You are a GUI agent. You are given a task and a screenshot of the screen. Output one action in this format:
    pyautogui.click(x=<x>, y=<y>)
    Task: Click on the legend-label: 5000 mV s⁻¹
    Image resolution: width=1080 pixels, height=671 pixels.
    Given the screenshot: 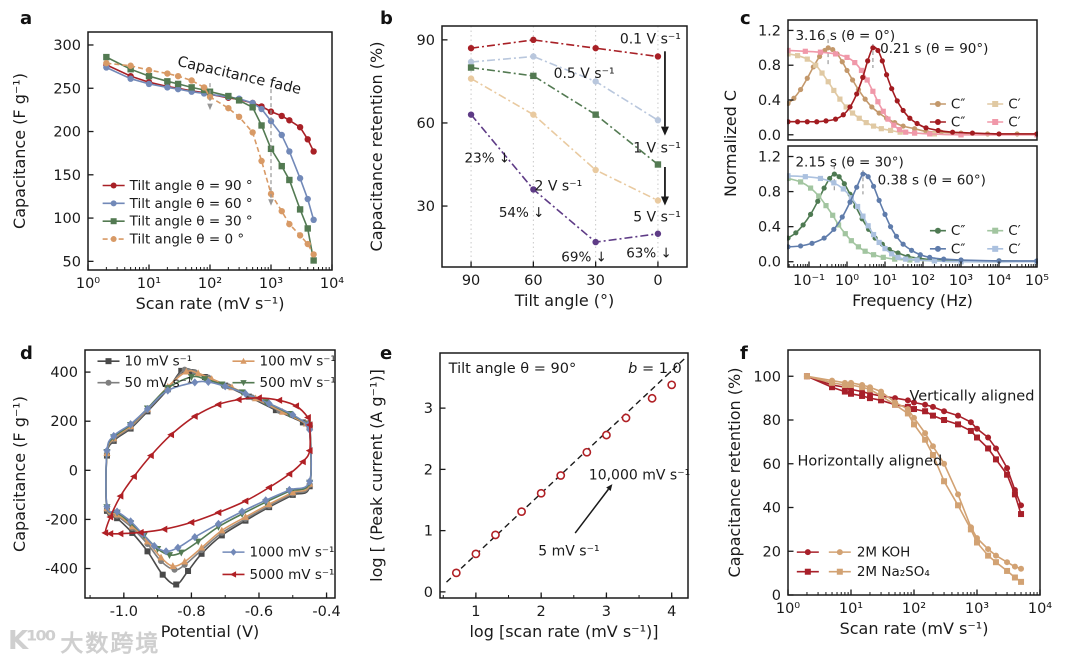 What is the action you would take?
    pyautogui.click(x=292, y=575)
    